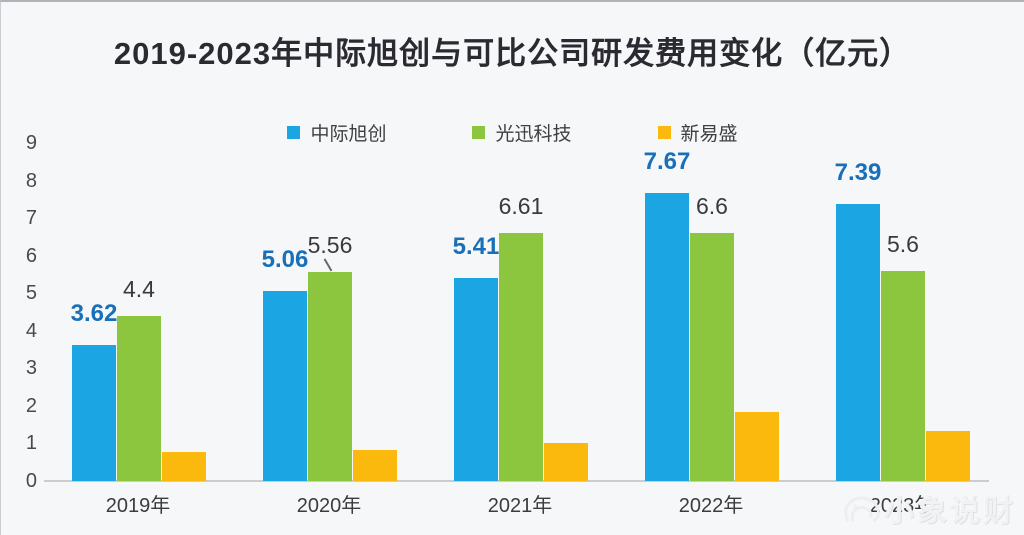 The height and width of the screenshot is (535, 1024). I want to click on y-tick-label: 6, so click(31, 255).